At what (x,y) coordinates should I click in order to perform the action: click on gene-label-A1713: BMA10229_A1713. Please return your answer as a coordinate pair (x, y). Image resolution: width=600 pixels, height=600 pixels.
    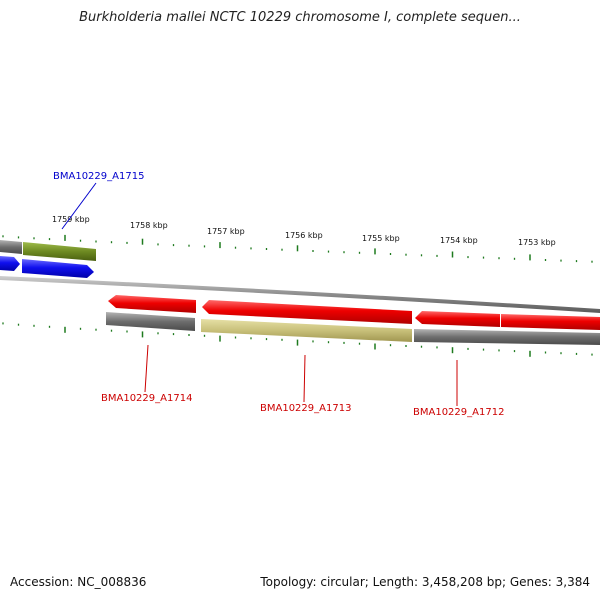
    Looking at the image, I should click on (305, 408).